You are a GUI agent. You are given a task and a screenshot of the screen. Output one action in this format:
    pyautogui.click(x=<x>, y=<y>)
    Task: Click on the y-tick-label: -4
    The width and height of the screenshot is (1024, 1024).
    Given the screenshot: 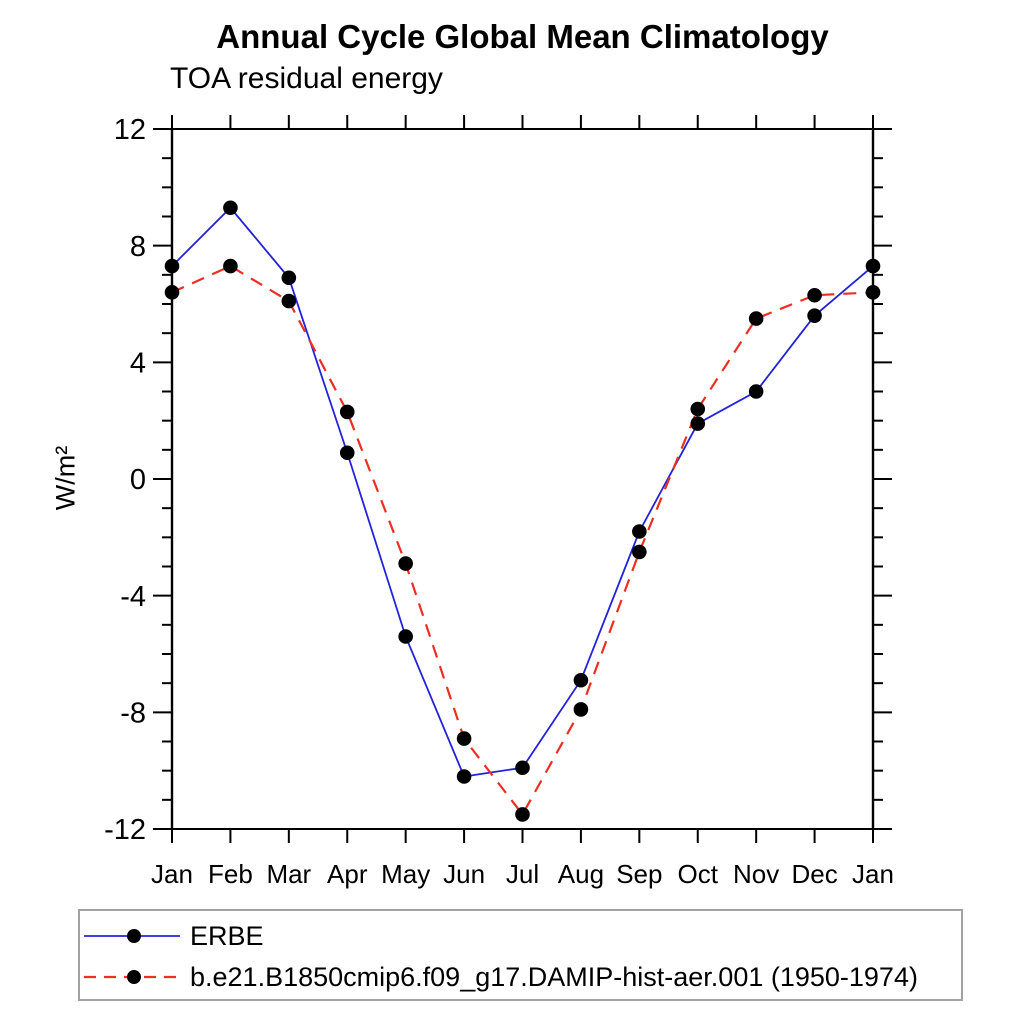 What is the action you would take?
    pyautogui.click(x=133, y=597)
    